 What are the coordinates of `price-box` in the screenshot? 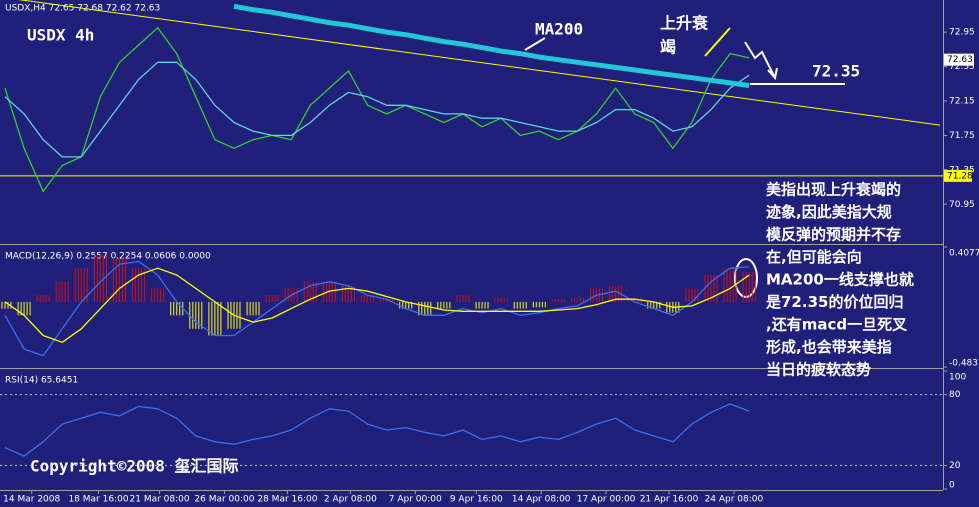 It's located at (959, 59).